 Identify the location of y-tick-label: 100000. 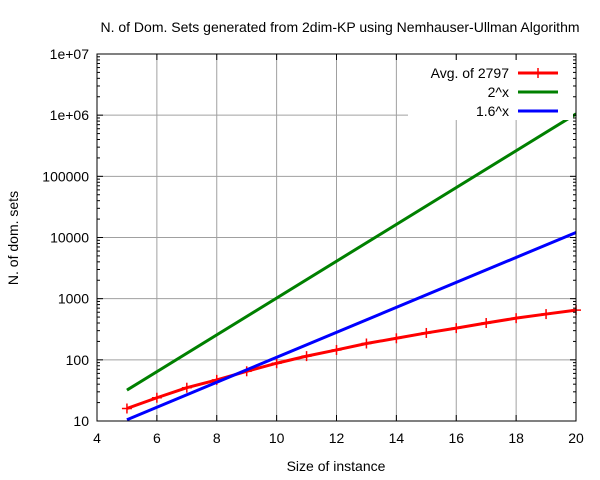
(65, 176).